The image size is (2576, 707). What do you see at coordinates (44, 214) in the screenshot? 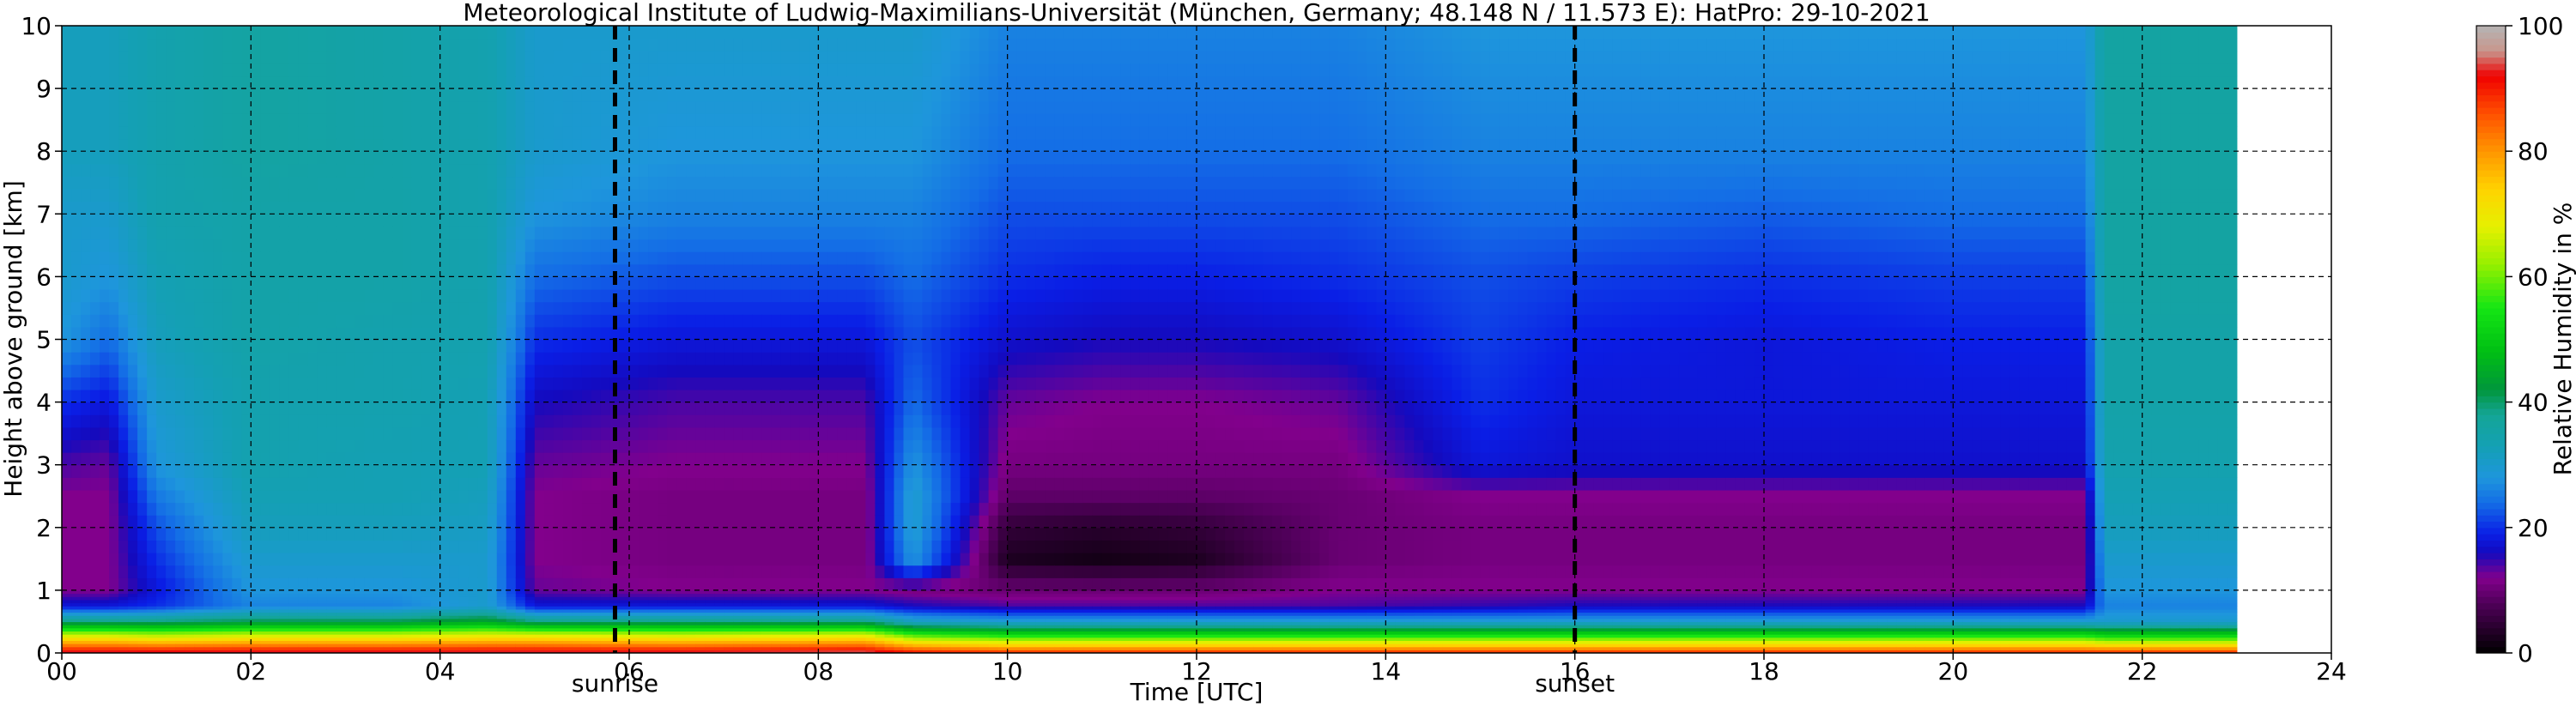
I see `y-tick-label: 7` at bounding box center [44, 214].